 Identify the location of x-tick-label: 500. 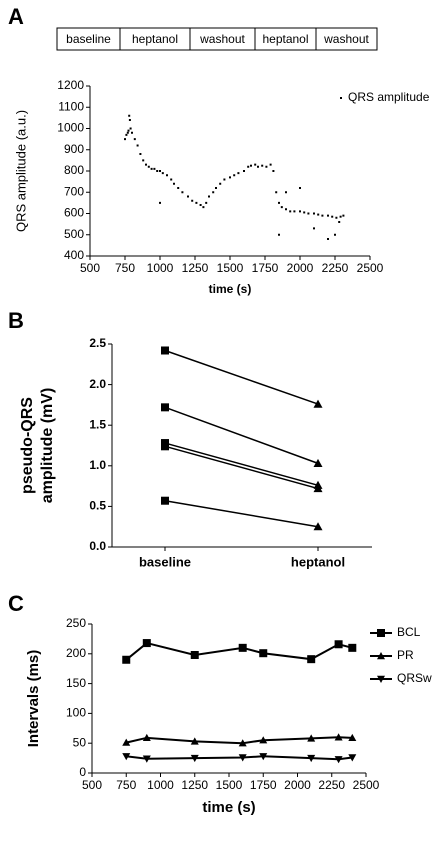
(92, 785).